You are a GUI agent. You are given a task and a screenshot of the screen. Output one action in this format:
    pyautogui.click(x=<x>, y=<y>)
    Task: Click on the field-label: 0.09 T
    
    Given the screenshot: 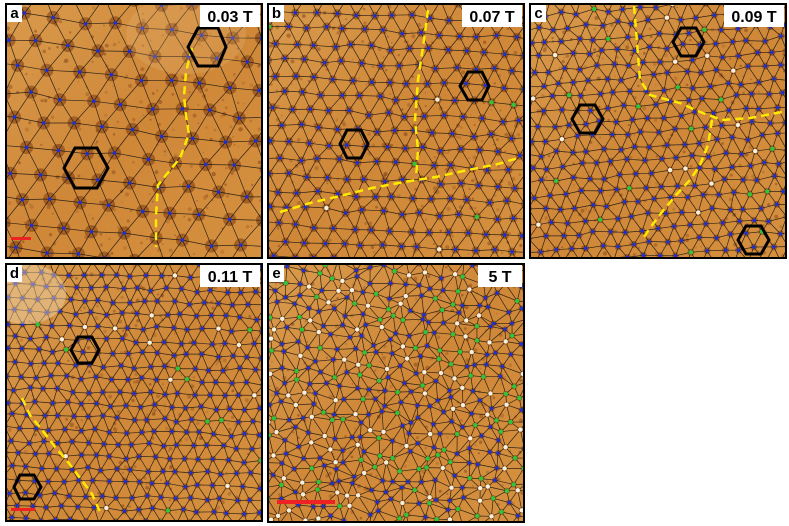 What is the action you would take?
    pyautogui.click(x=754, y=17)
    